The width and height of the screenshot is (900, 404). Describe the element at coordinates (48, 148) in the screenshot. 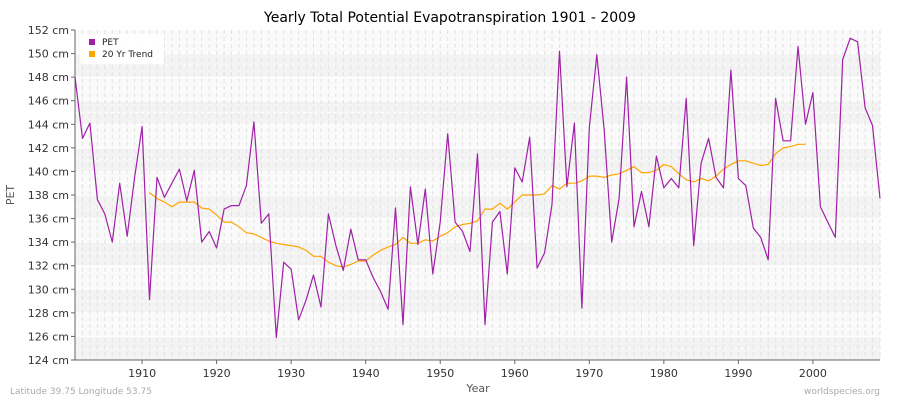

I see `y-tick-label: 142 cm` at that location.